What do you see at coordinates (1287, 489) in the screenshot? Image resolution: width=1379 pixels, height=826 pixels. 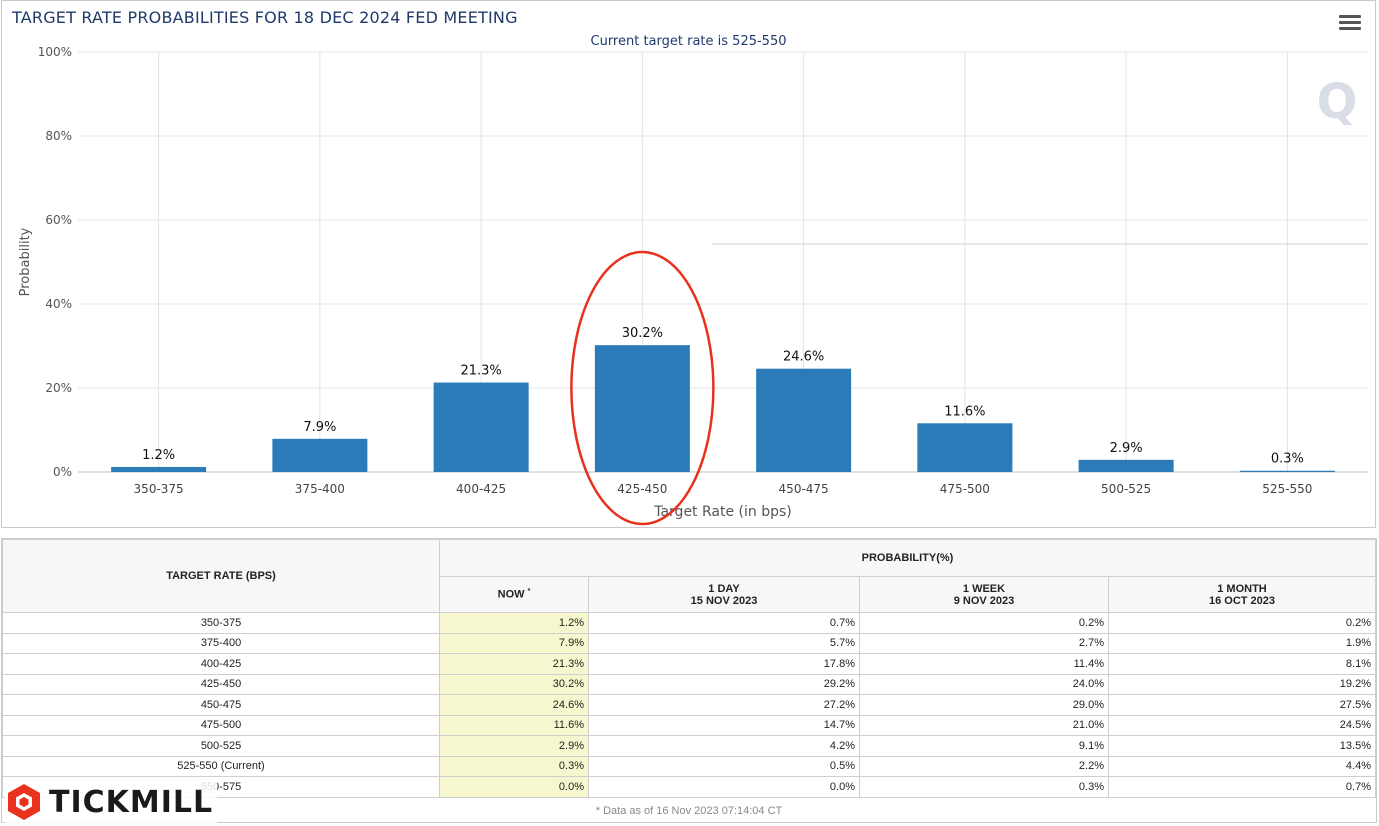 I see `x-tick-label: 525-550` at bounding box center [1287, 489].